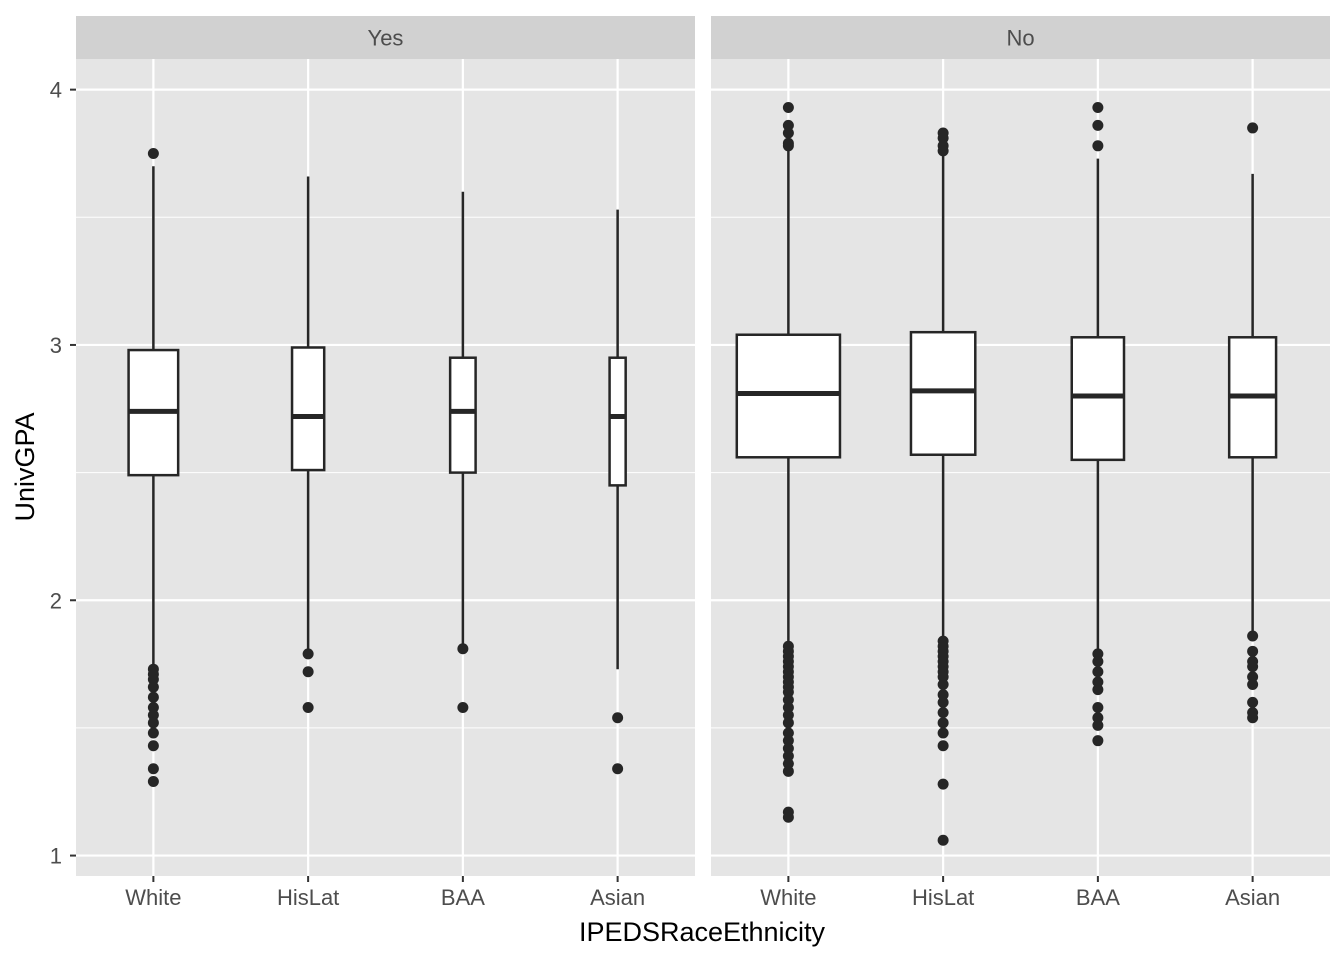  I want to click on y-tick-label-4: 4, so click(56, 90).